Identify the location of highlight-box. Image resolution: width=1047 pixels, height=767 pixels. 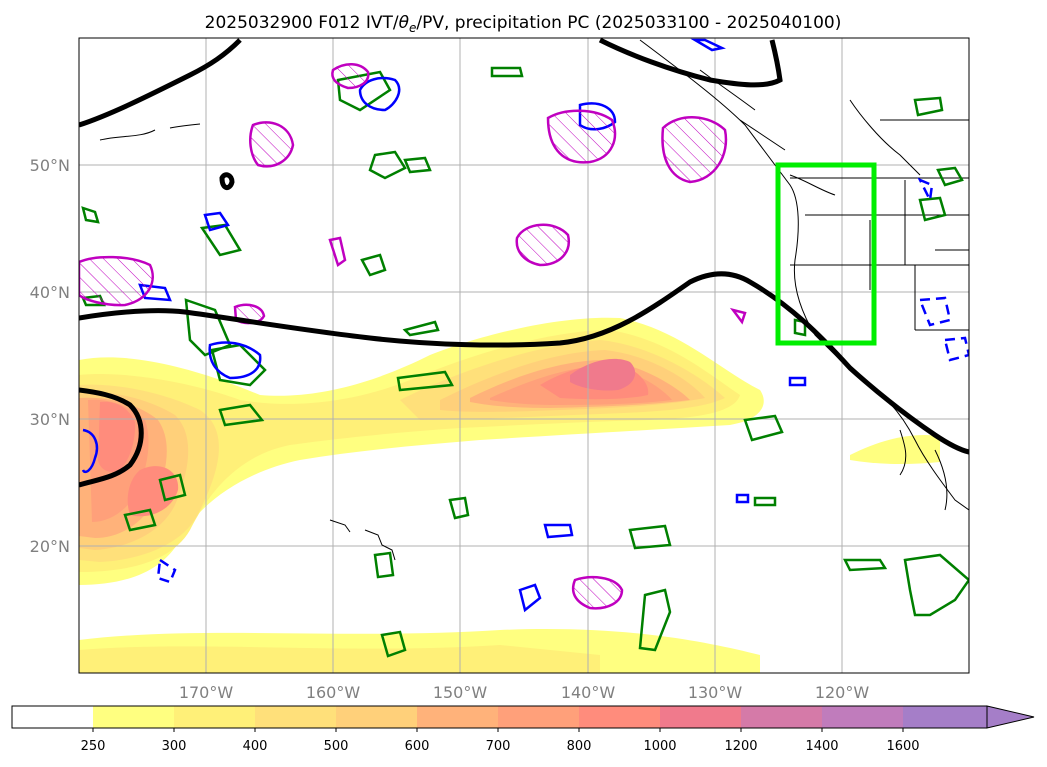
(826, 254).